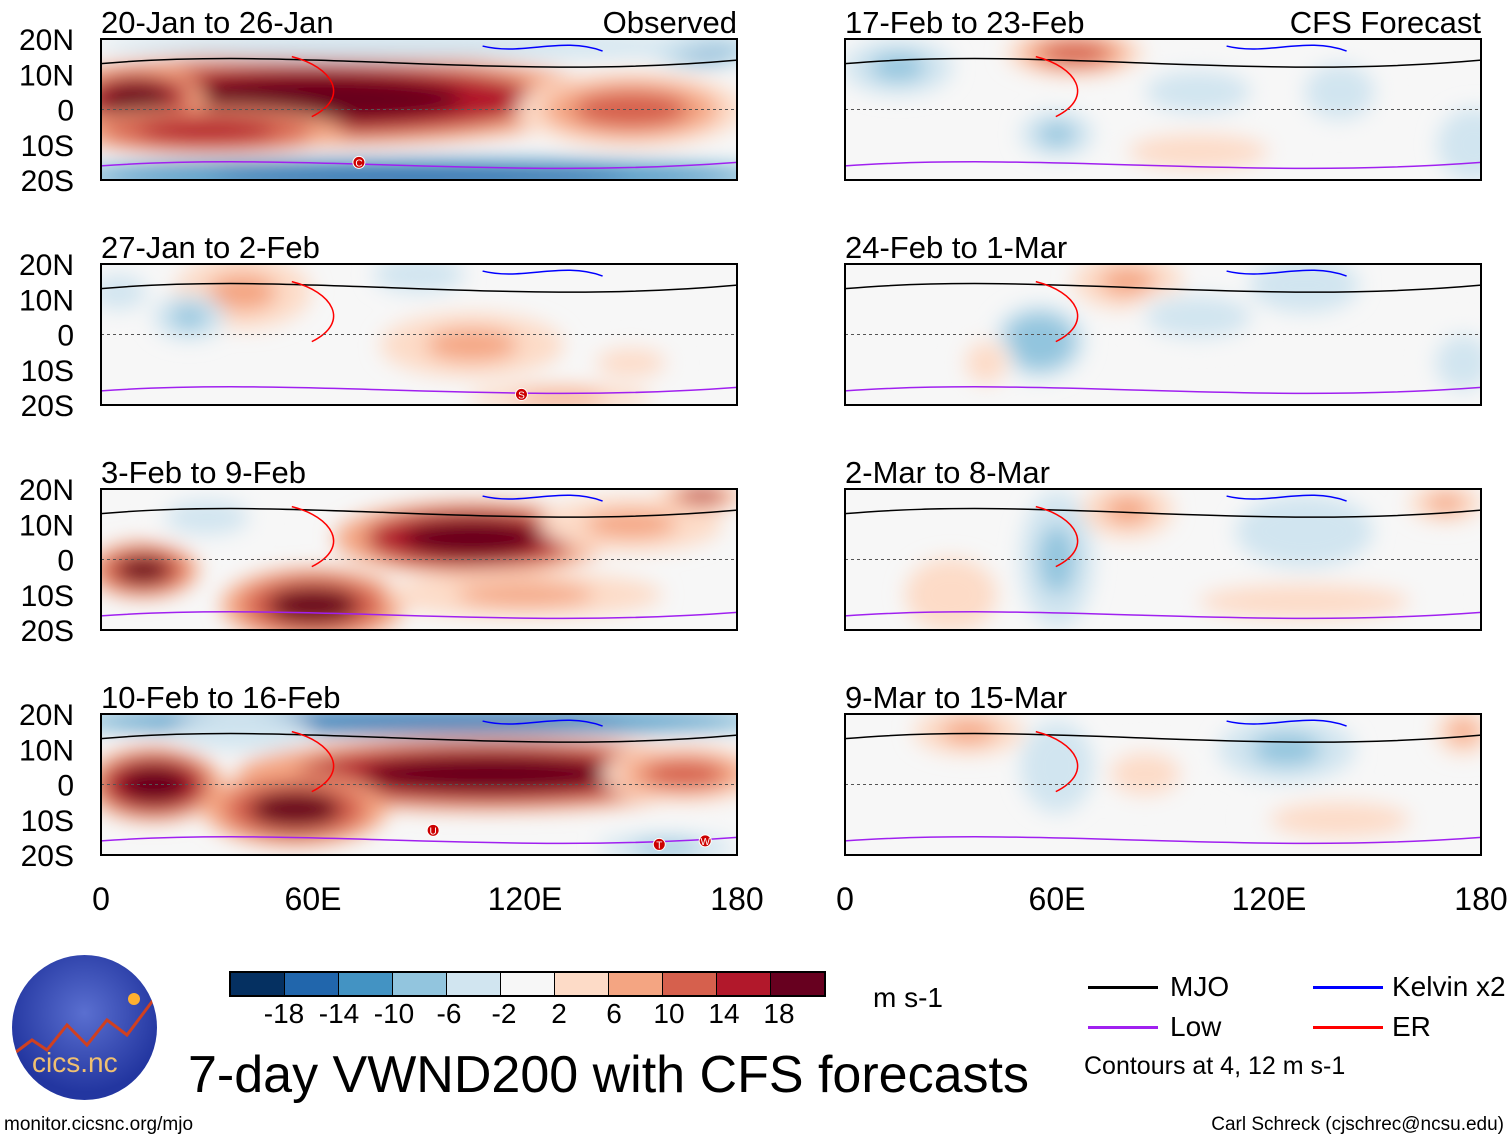  What do you see at coordinates (65, 786) in the screenshot?
I see `y-tick-label: 0` at bounding box center [65, 786].